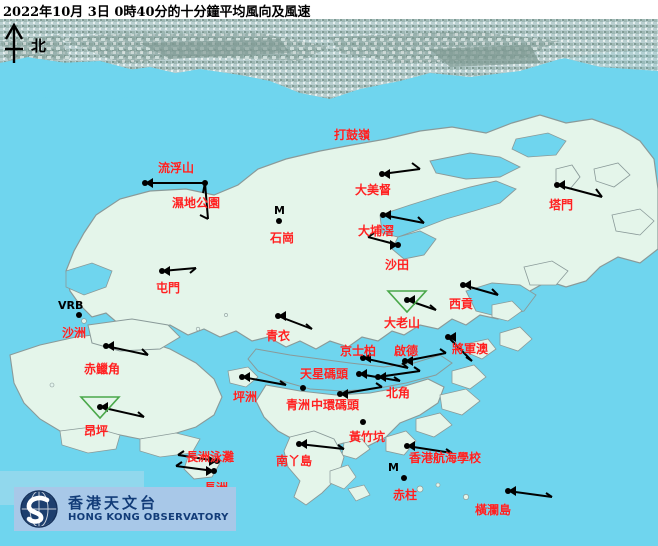 Image resolution: width=658 pixels, height=546 pixels. I want to click on station-label-tseung-kwan-o: 將軍澳, so click(470, 349).